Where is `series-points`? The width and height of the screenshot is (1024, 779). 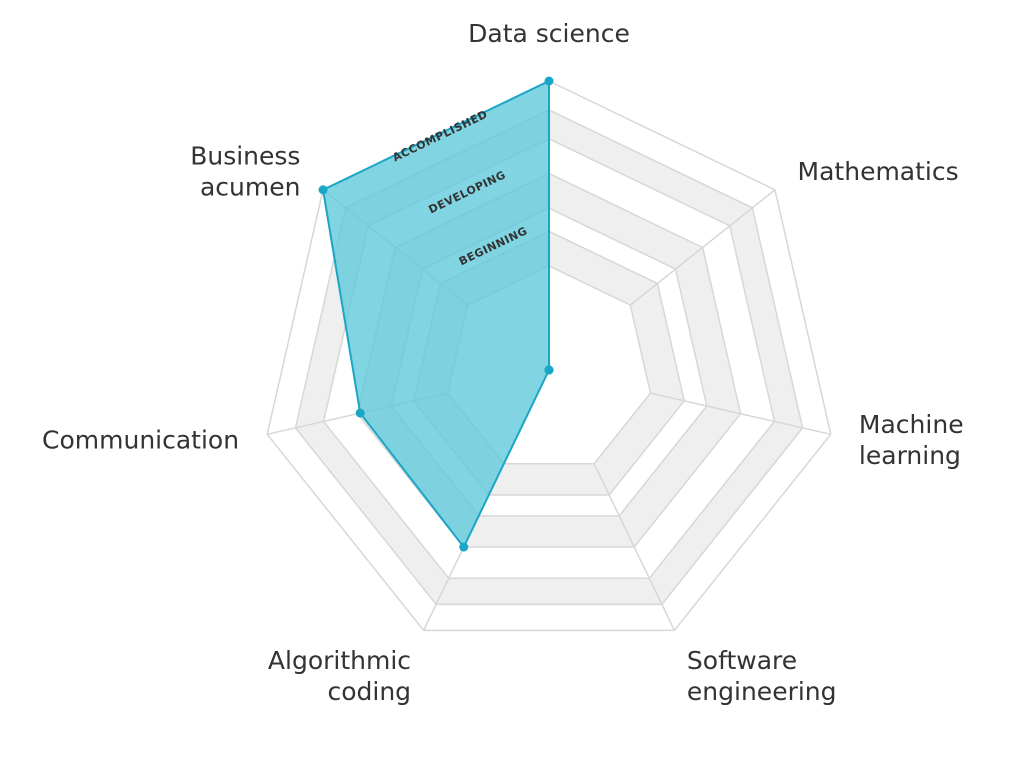
series-points is located at coordinates (436, 314).